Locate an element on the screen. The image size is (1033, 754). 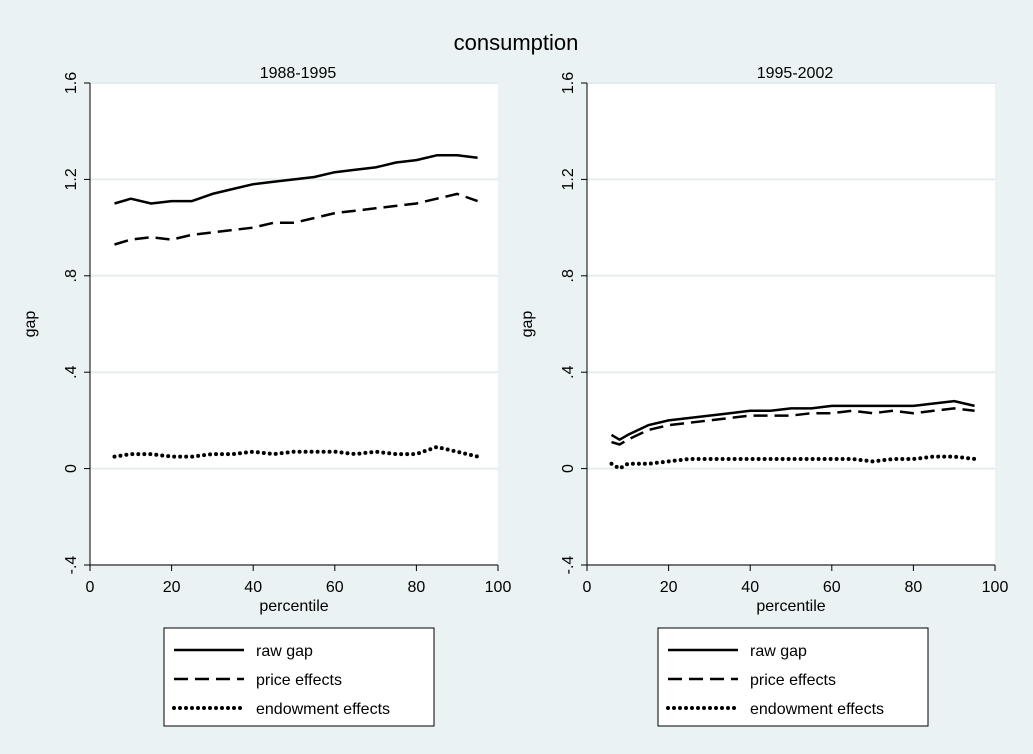
panel-title: 1988-1995 is located at coordinates (298, 73).